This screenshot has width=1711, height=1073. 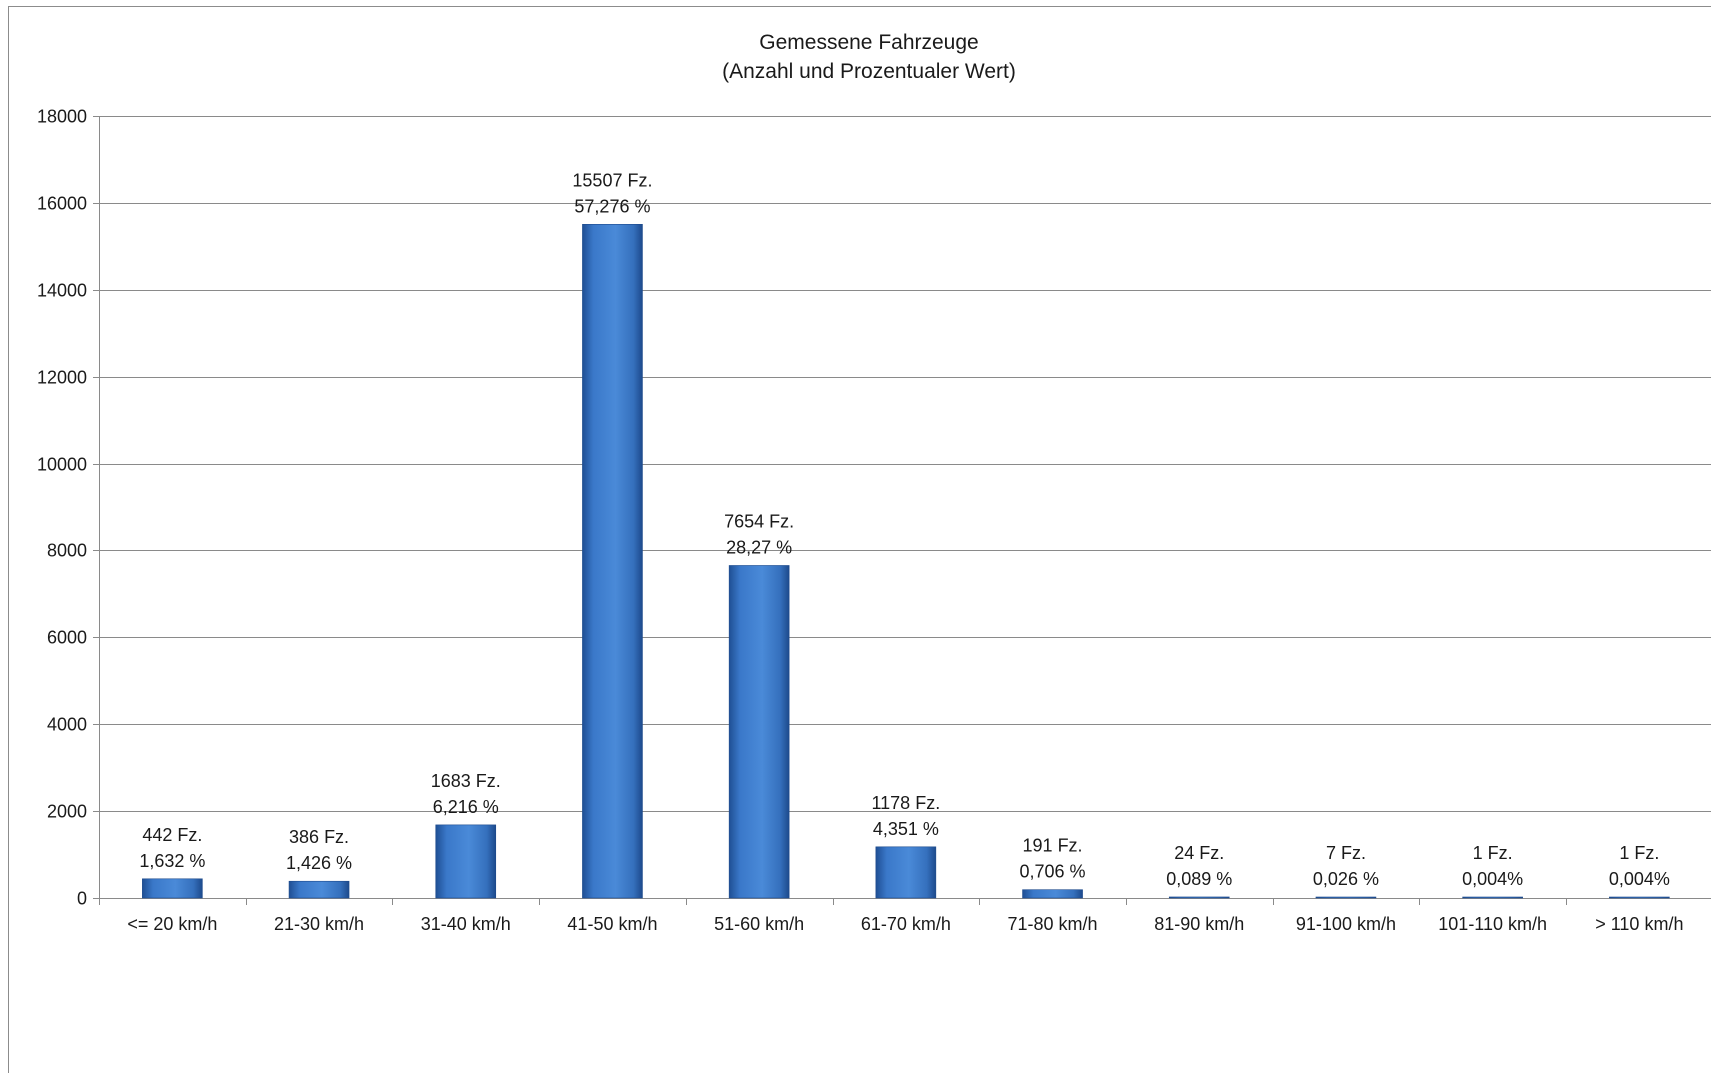 What do you see at coordinates (466, 781) in the screenshot?
I see `data-label-count: 1683 Fz.` at bounding box center [466, 781].